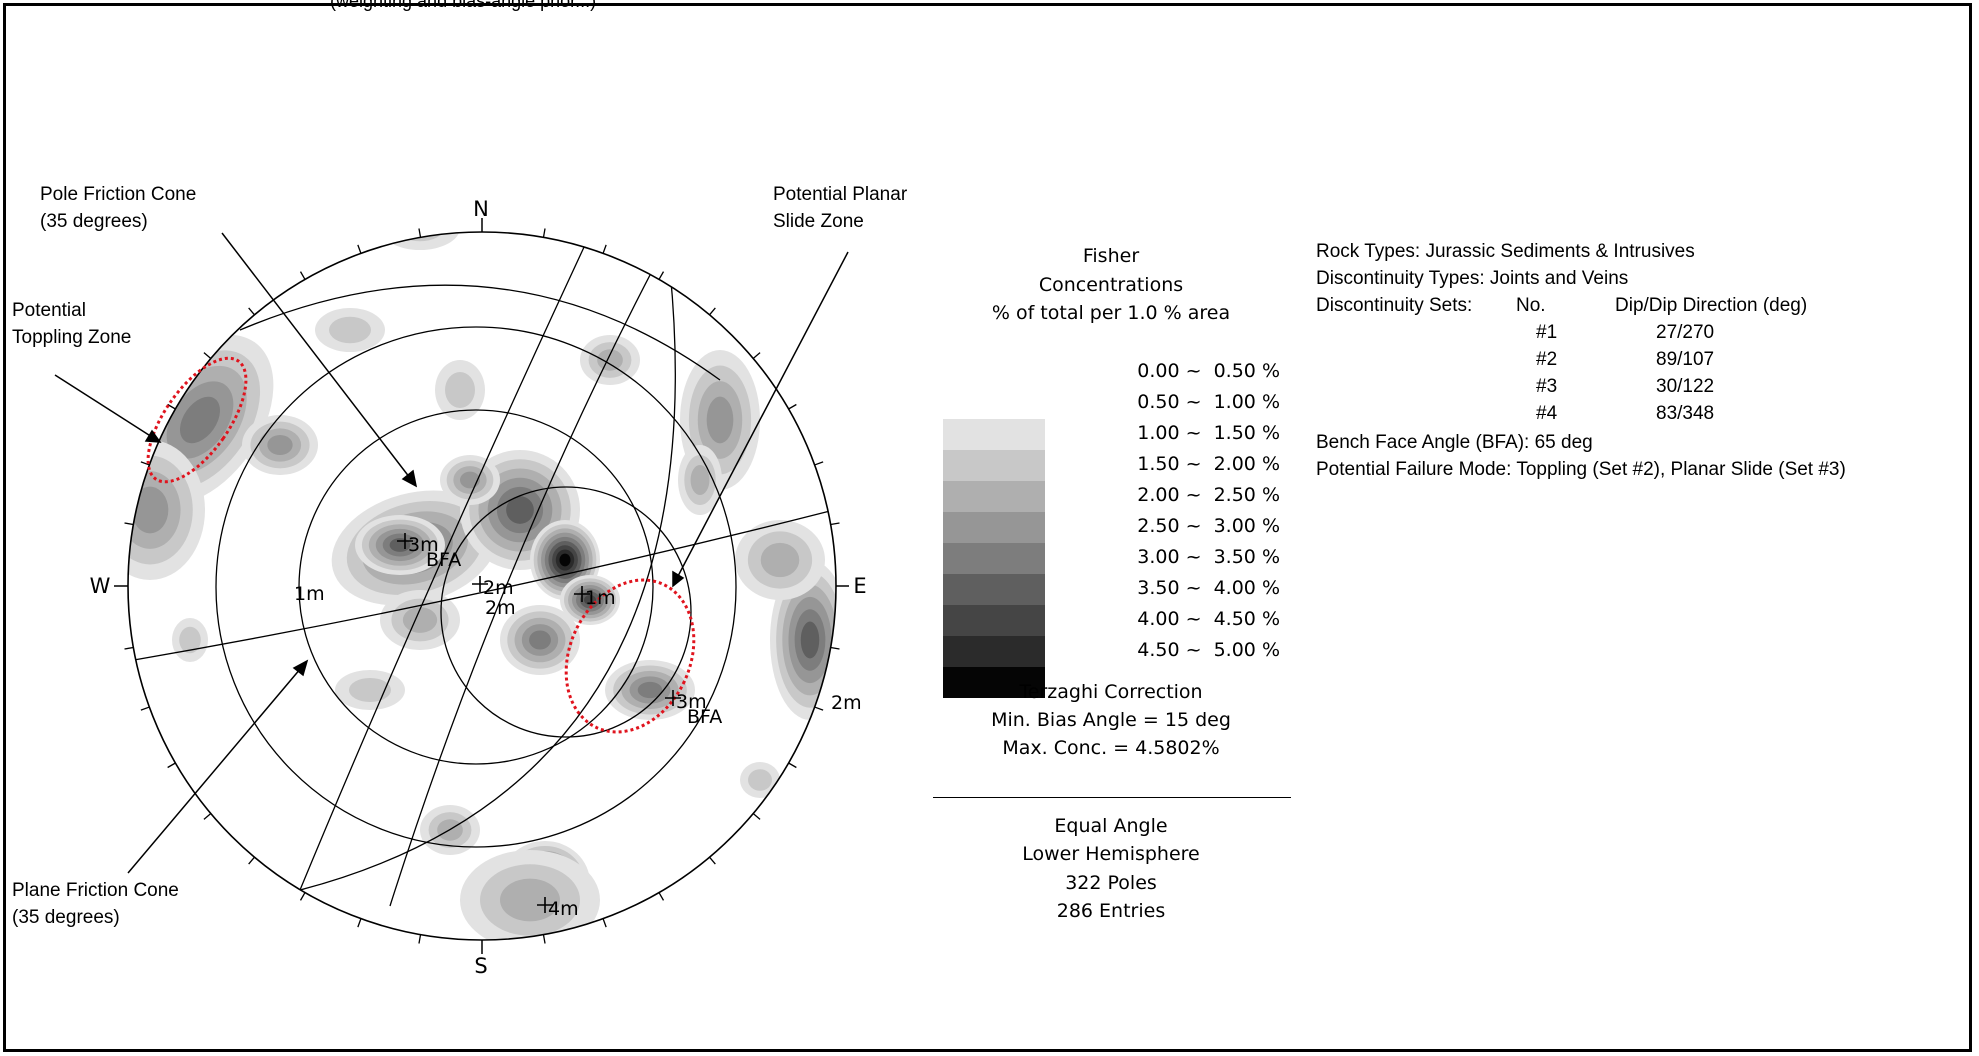 This screenshot has height=1056, width=1979. Describe the element at coordinates (100, 586) in the screenshot. I see `west-label: W` at that location.